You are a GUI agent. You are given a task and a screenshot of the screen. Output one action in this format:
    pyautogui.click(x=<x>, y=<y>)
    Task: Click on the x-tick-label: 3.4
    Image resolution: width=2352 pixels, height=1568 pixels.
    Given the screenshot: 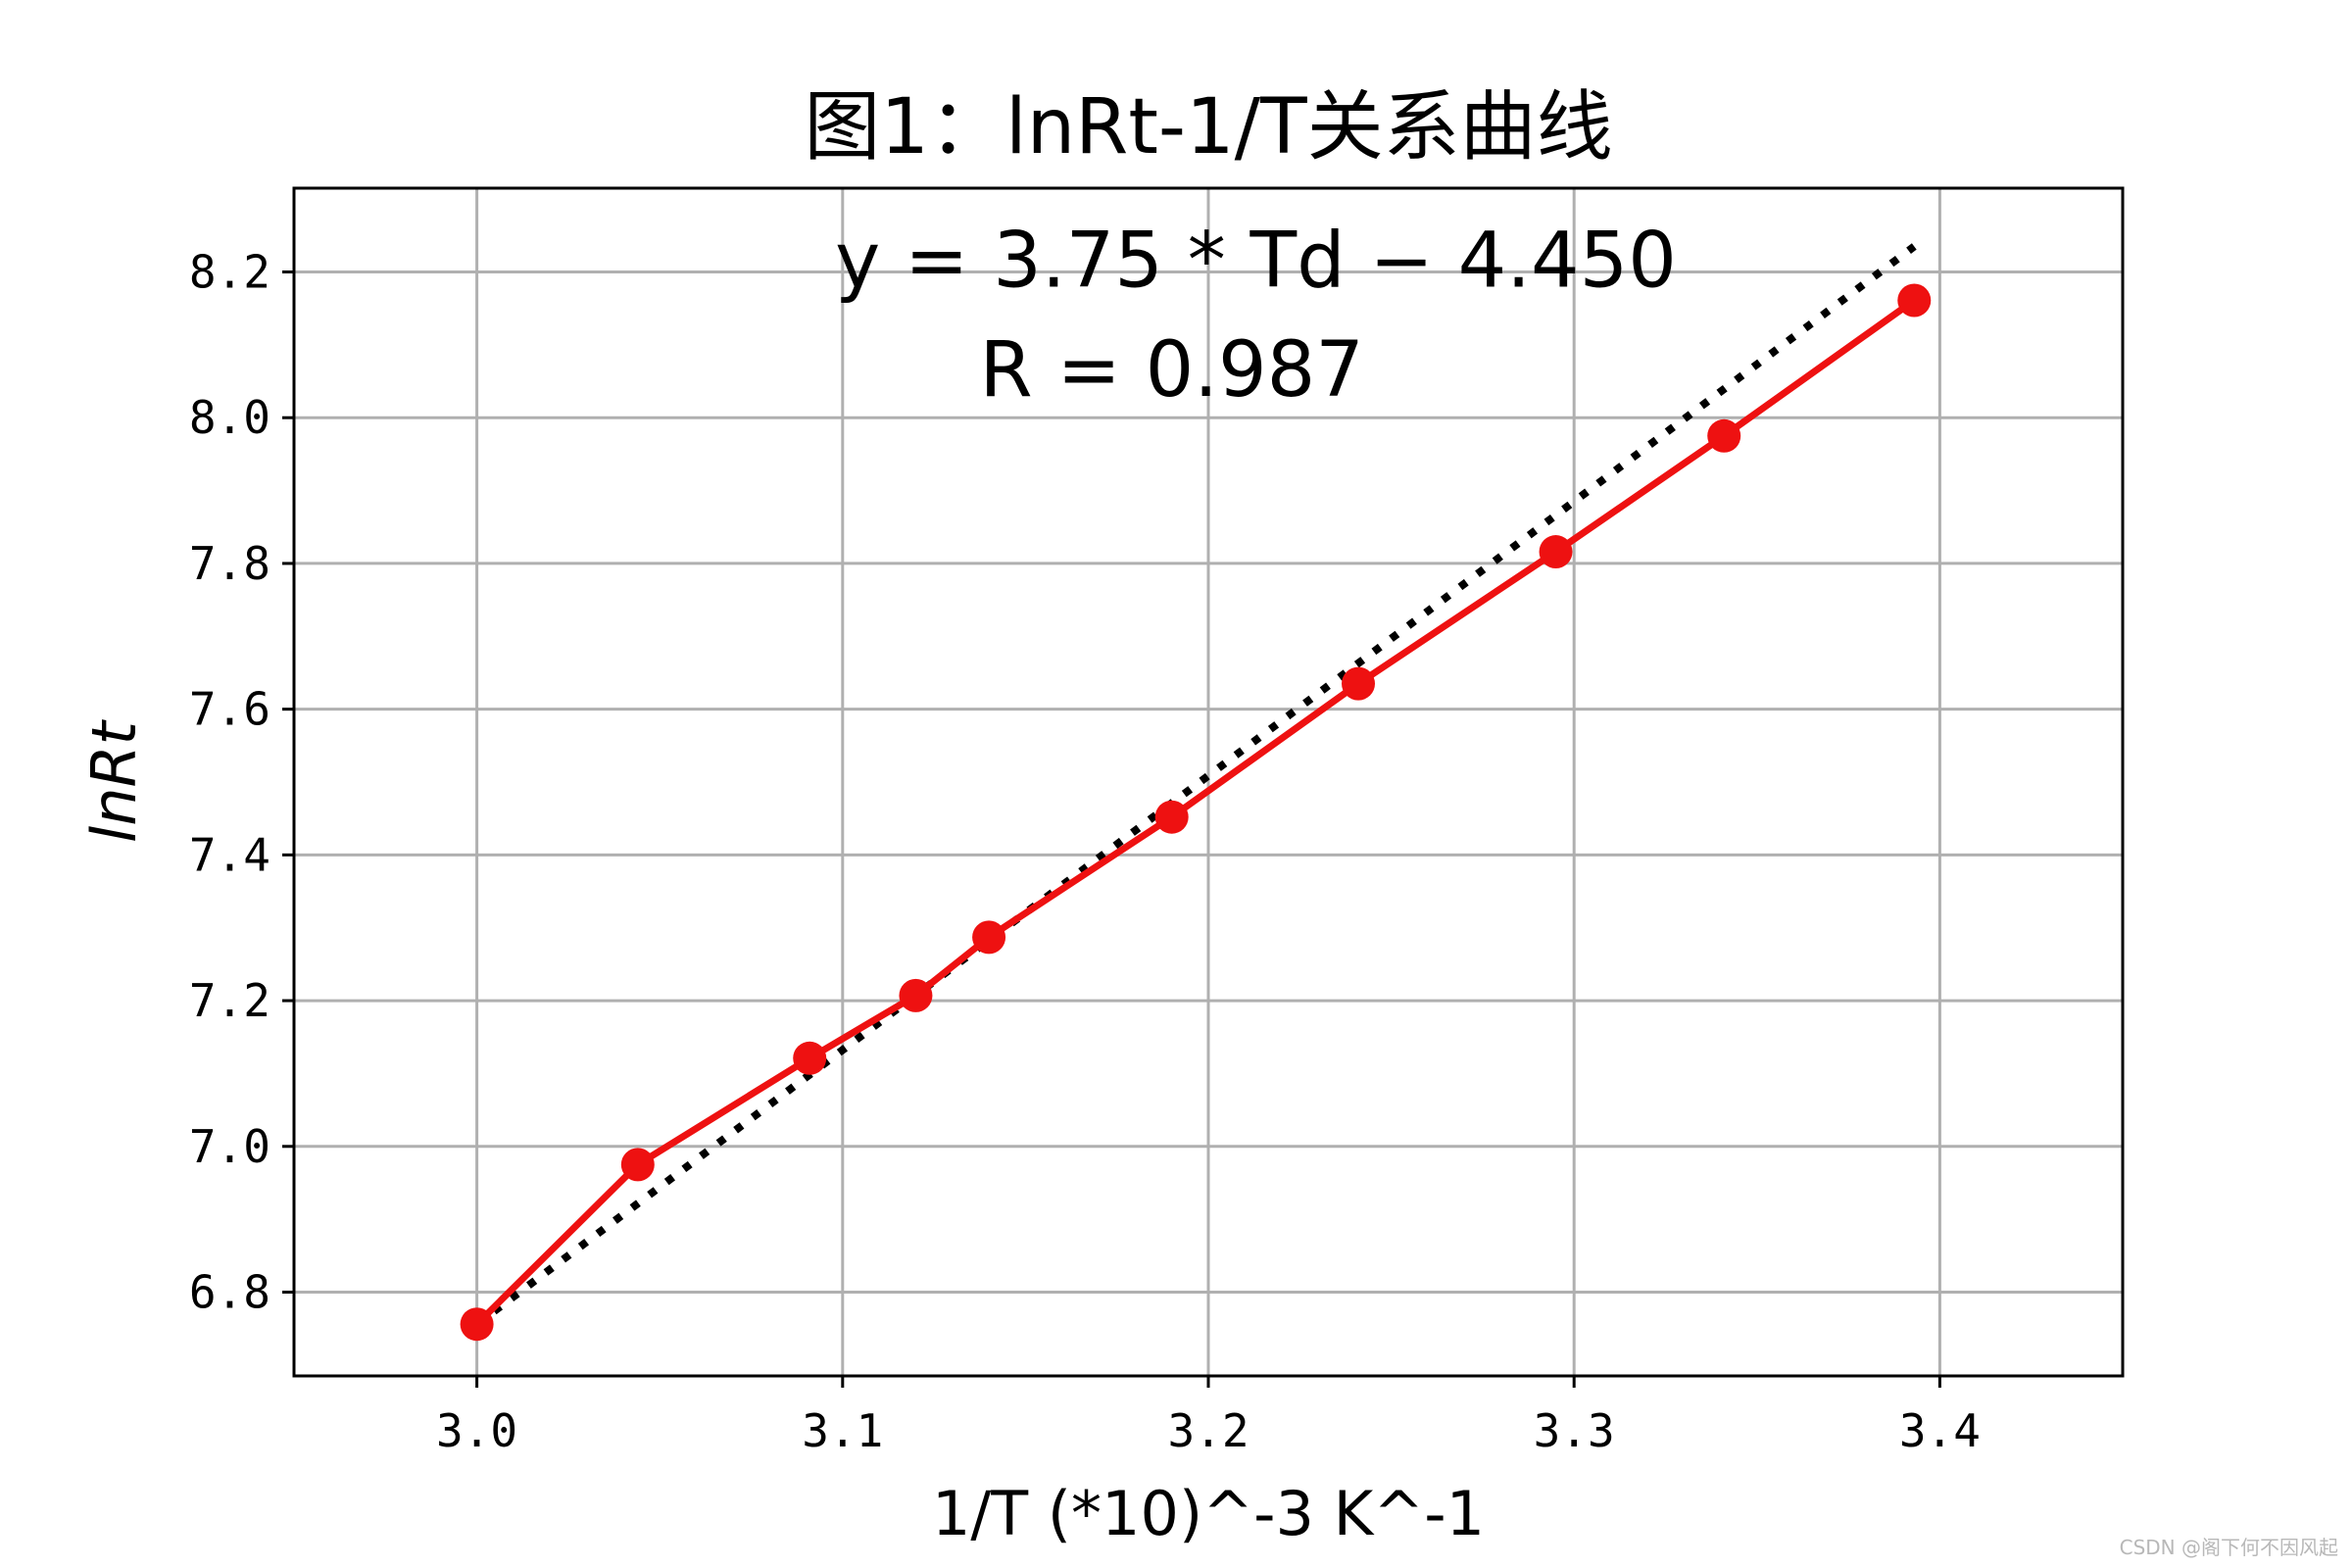 What is the action you would take?
    pyautogui.click(x=1940, y=1430)
    